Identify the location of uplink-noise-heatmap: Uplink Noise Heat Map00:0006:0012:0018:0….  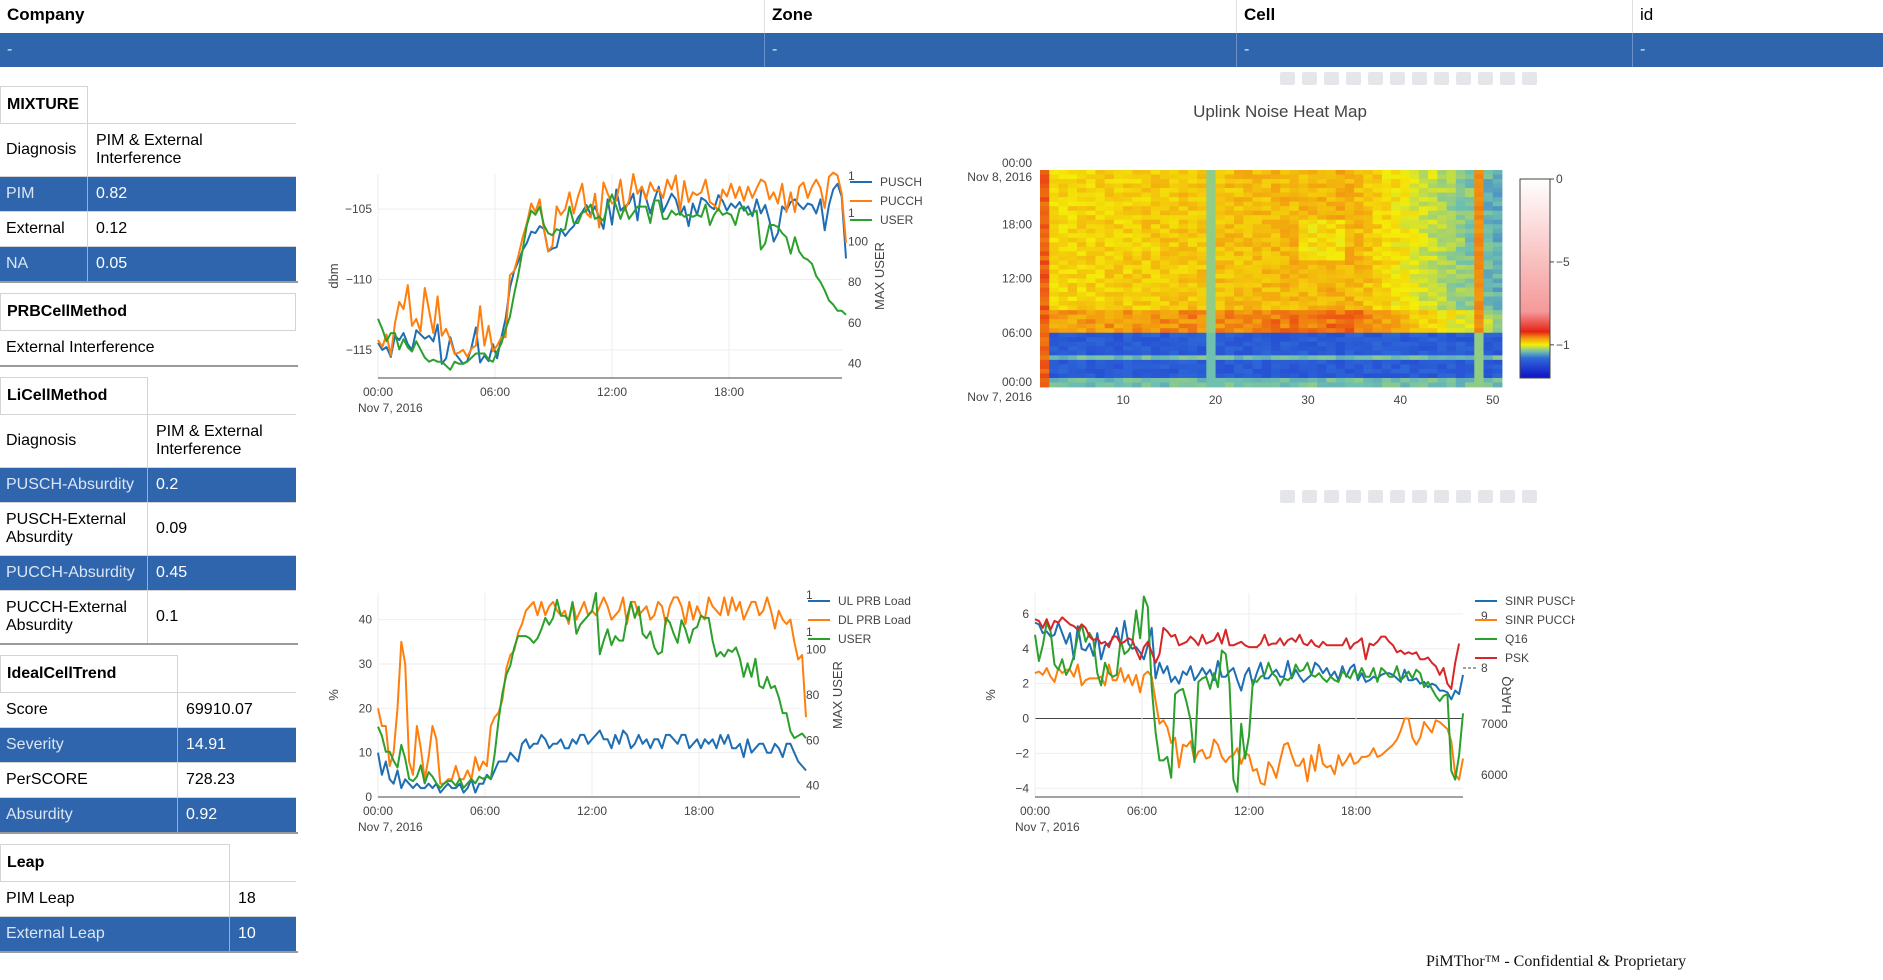
(1255, 255).